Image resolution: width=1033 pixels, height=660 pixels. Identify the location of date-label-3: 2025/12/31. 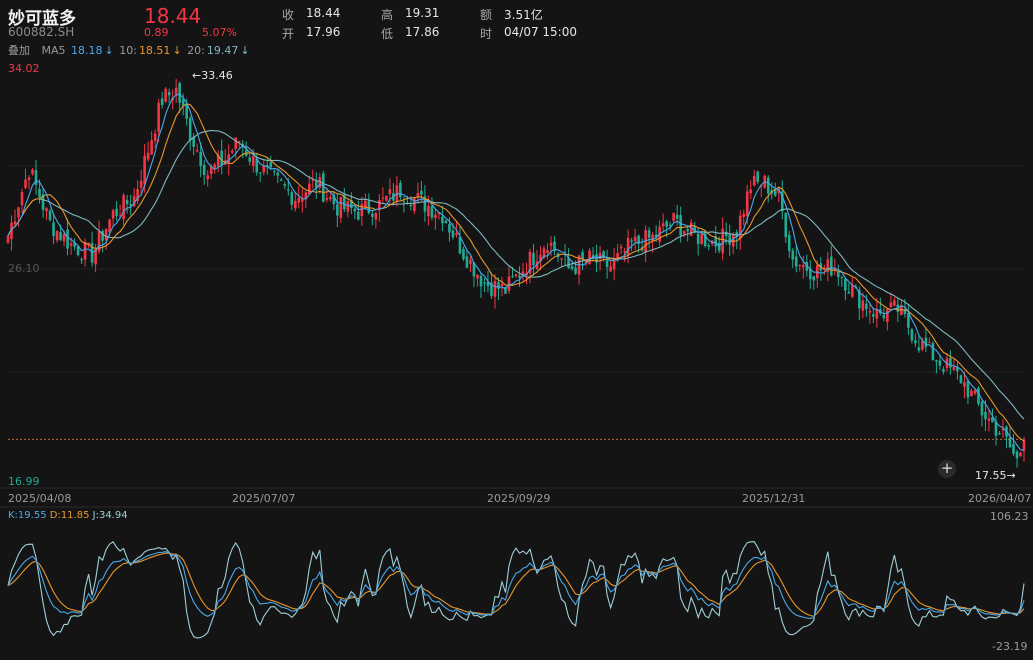
(774, 498).